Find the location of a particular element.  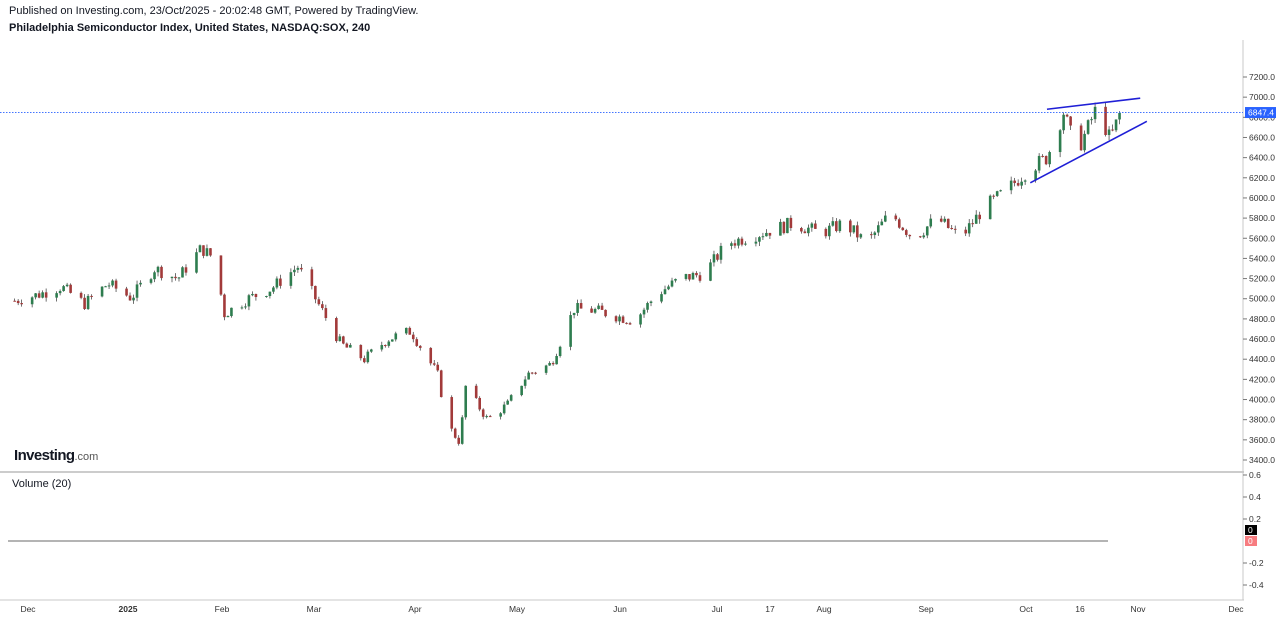

price-tick-label: 4200.0 is located at coordinates (1262, 379).